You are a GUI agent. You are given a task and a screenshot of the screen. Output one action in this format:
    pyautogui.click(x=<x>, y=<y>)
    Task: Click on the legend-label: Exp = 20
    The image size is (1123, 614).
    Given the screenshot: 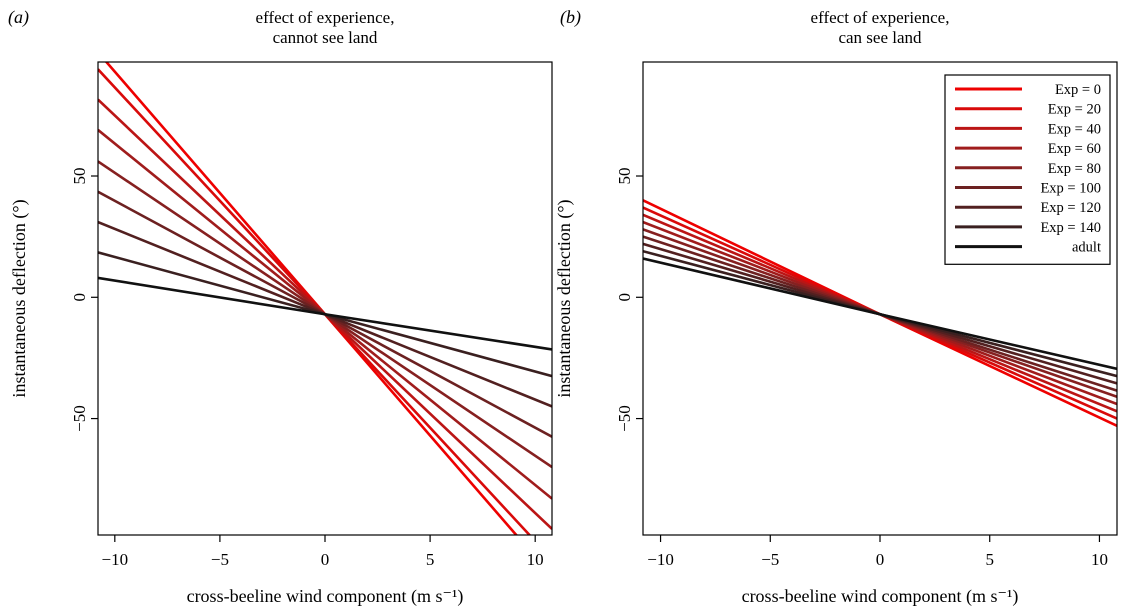 What is the action you would take?
    pyautogui.click(x=1074, y=110)
    